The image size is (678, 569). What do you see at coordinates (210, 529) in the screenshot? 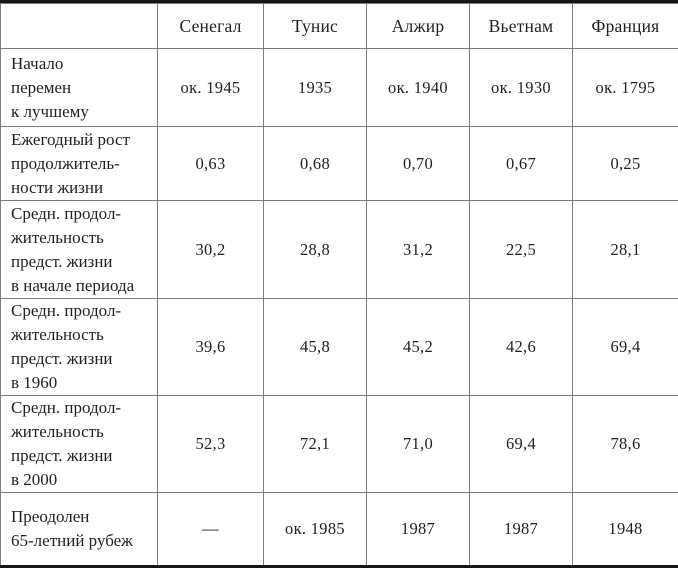
I see `value-cell: —` at bounding box center [210, 529].